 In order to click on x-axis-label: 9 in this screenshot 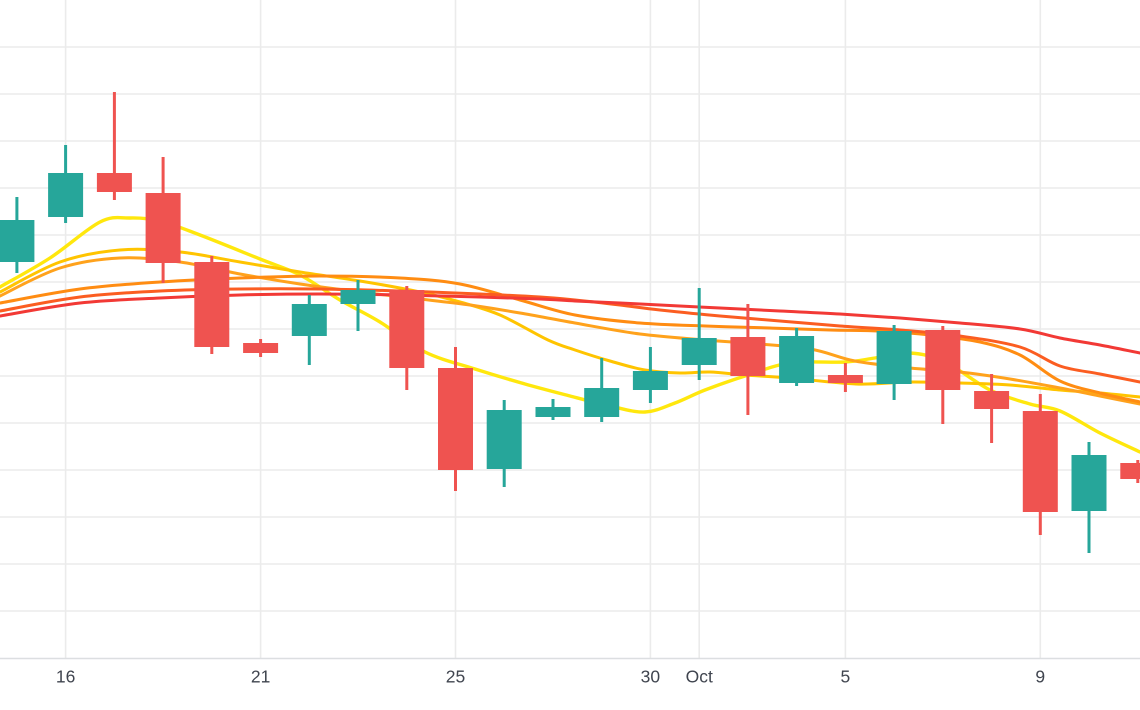, I will do `click(1040, 677)`.